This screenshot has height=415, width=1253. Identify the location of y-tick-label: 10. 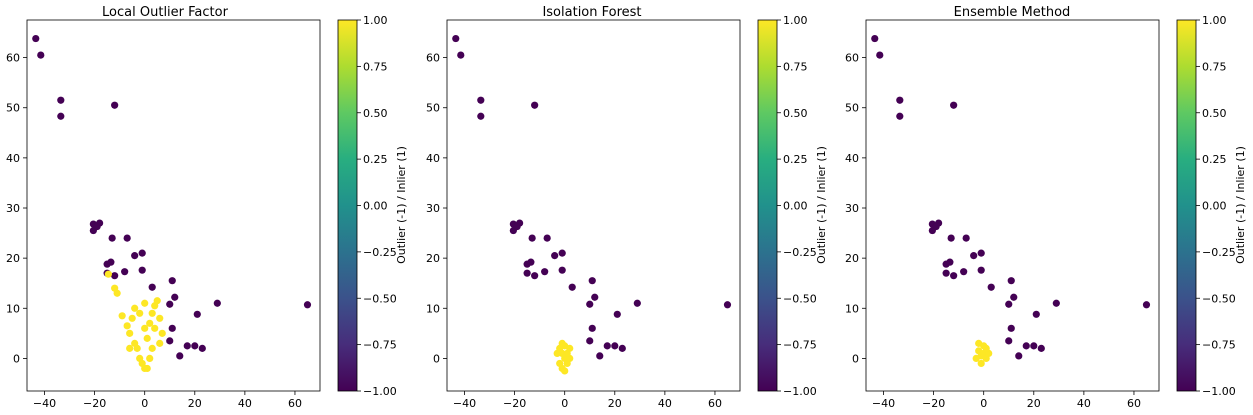
(433, 308).